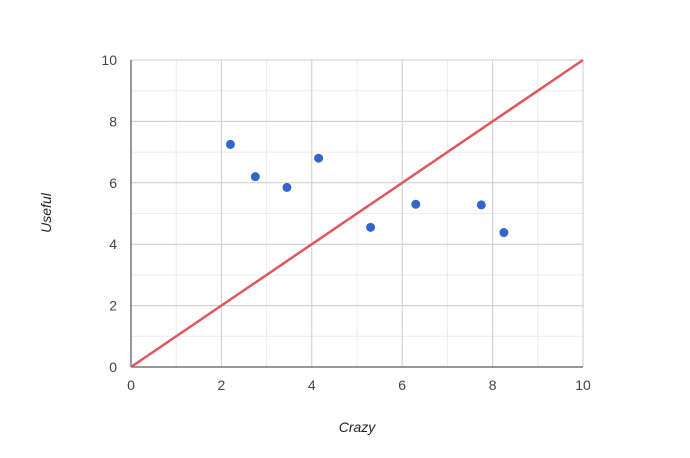  I want to click on x-tick-label: 8, so click(493, 385).